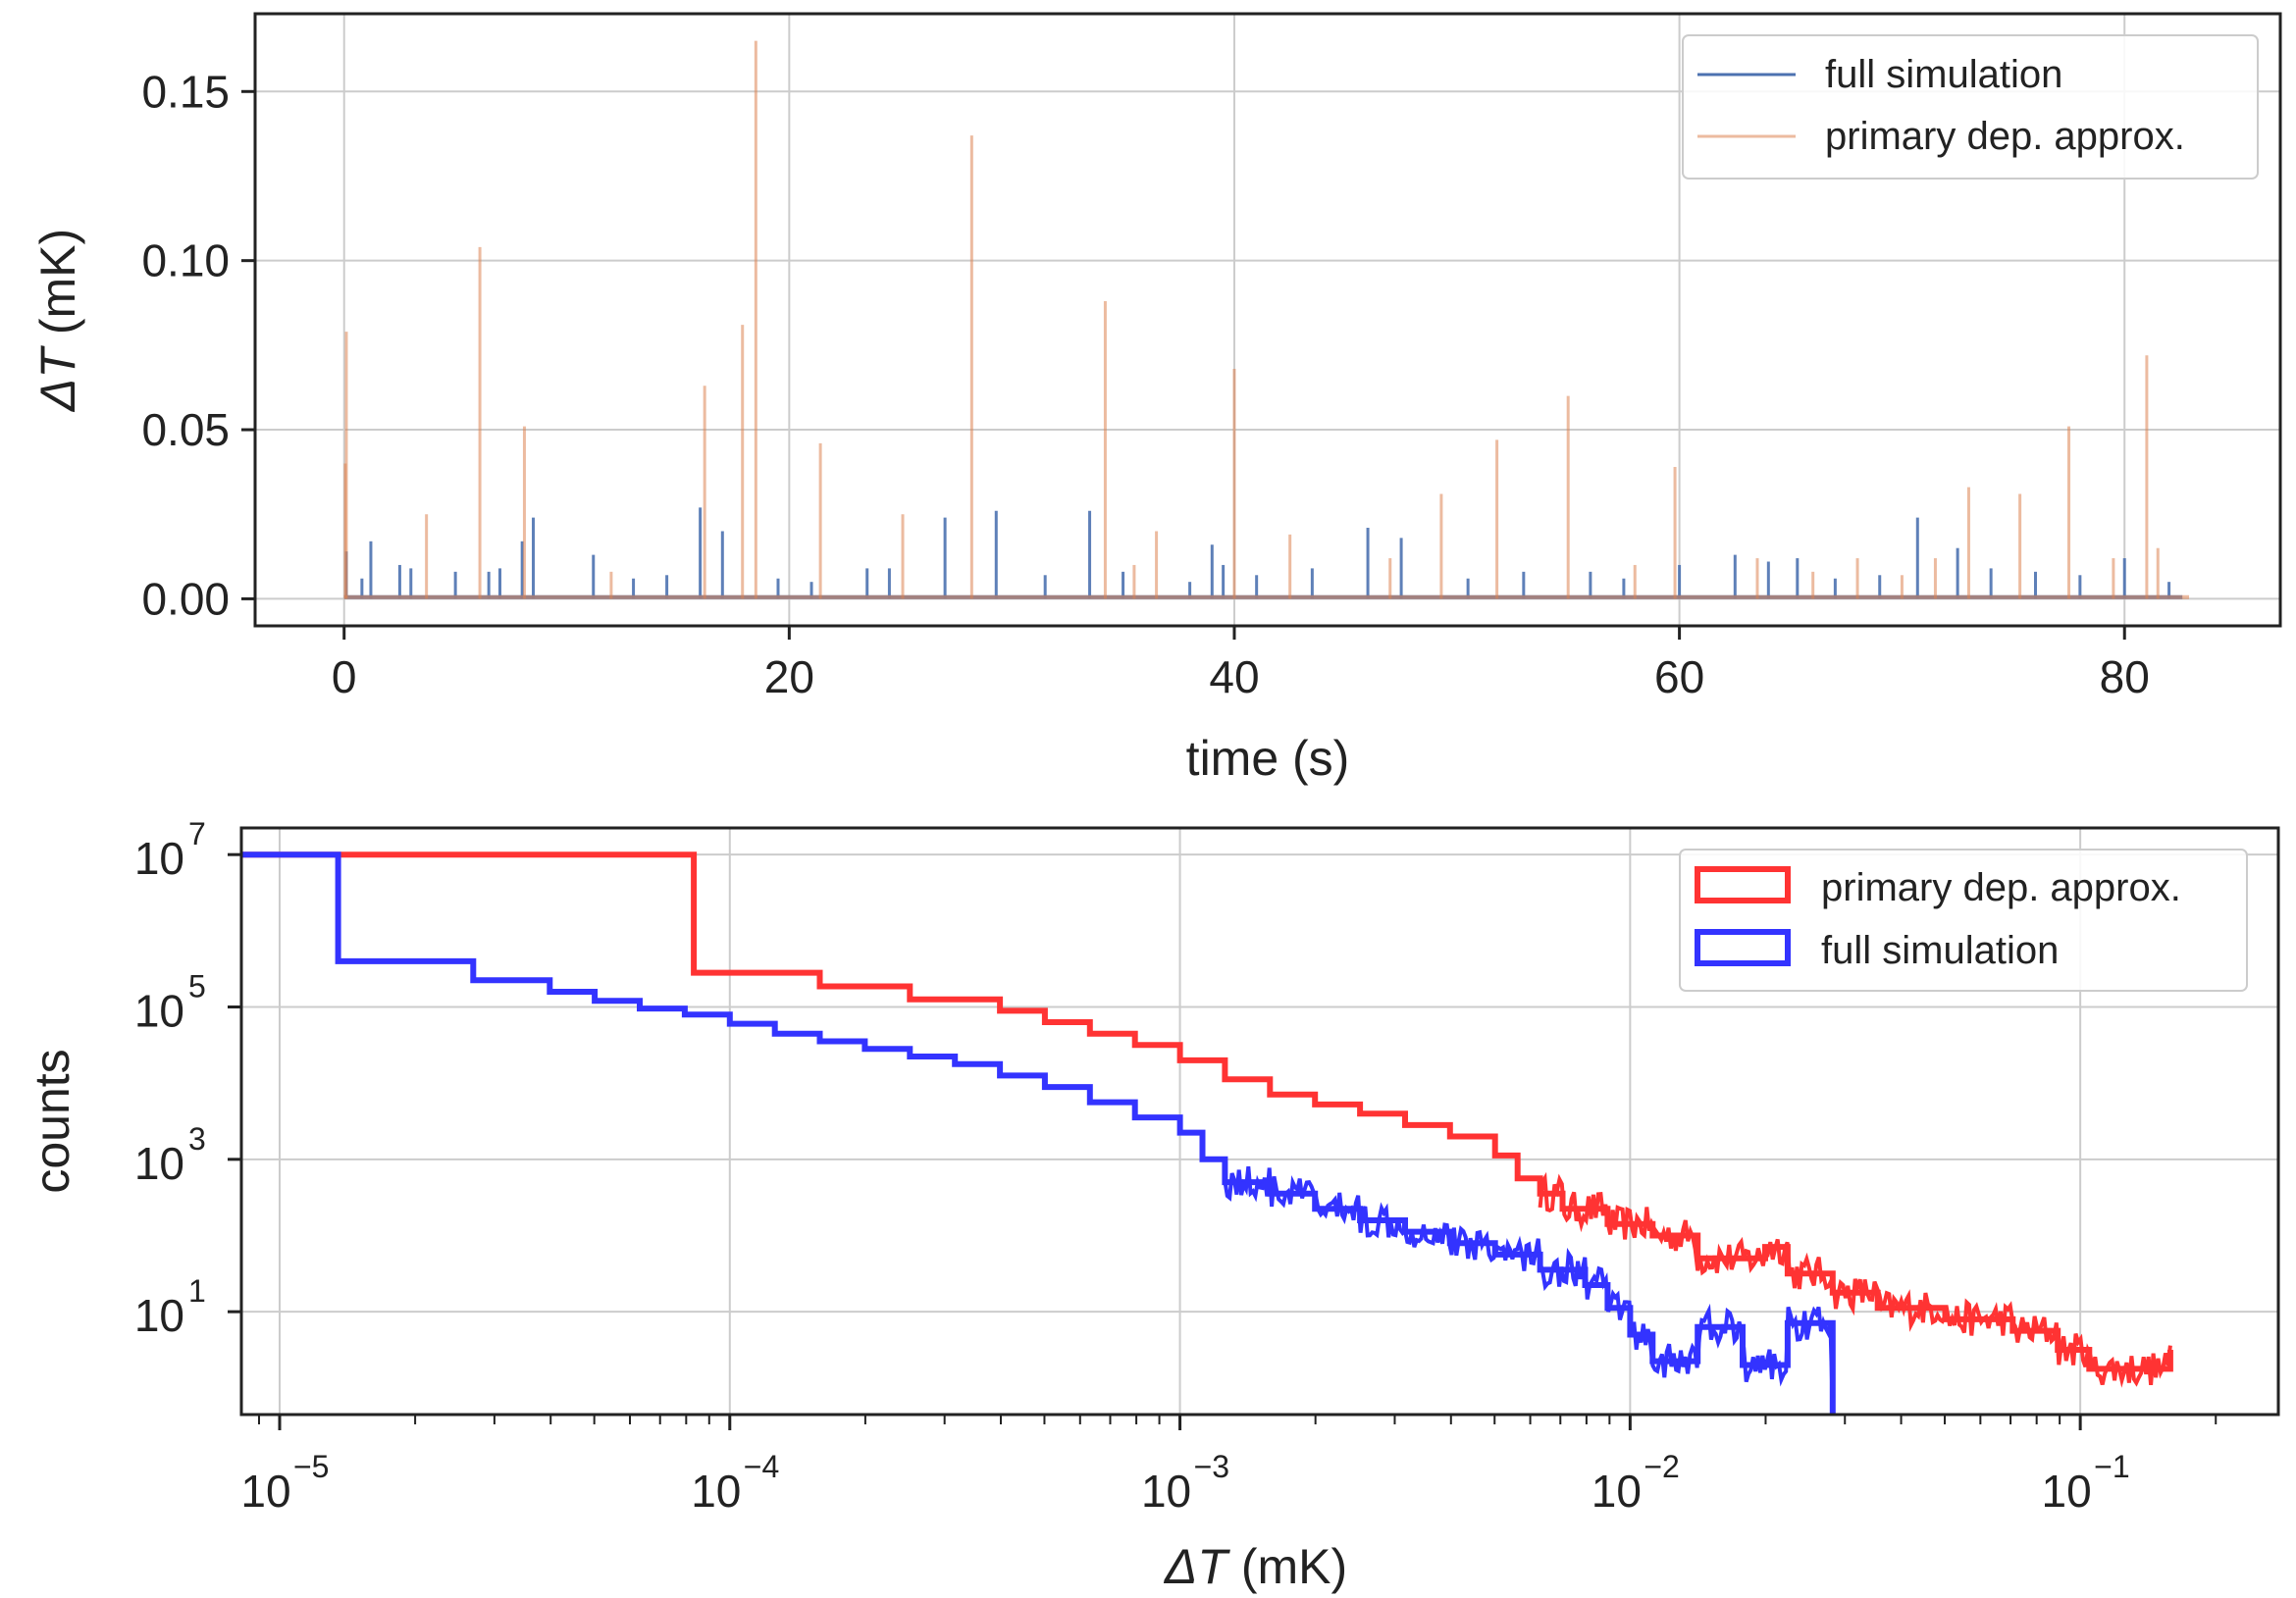 Image resolution: width=2296 pixels, height=1598 pixels. Describe the element at coordinates (185, 429) in the screenshot. I see `top-ytick-label: 0.05` at that location.